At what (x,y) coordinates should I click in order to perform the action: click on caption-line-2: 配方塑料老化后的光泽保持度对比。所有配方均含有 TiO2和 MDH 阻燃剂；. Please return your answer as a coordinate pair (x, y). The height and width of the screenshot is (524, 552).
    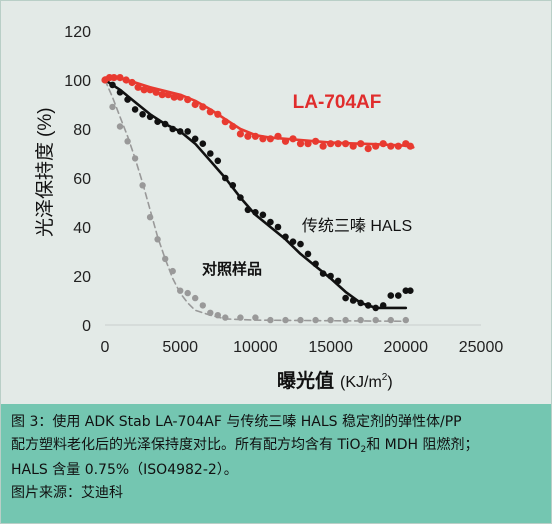
    Looking at the image, I should click on (276, 446).